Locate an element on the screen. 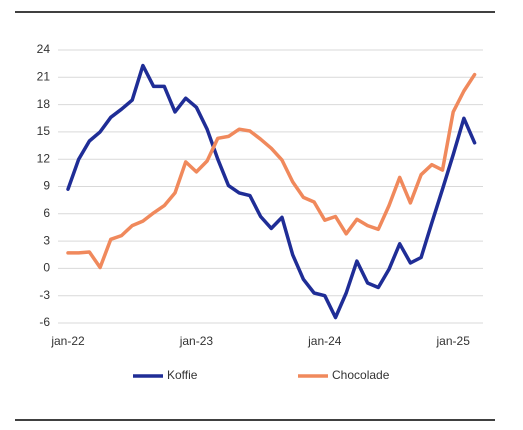 This screenshot has width=523, height=430. y-tick-label: 9 is located at coordinates (46, 186).